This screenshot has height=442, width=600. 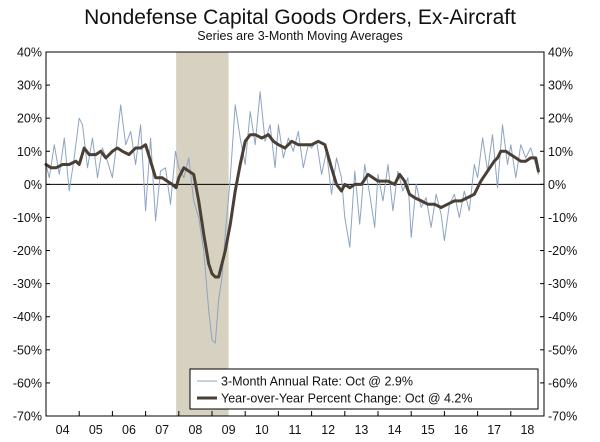 What do you see at coordinates (27, 383) in the screenshot?
I see `y-tick-label-left: -60%` at bounding box center [27, 383].